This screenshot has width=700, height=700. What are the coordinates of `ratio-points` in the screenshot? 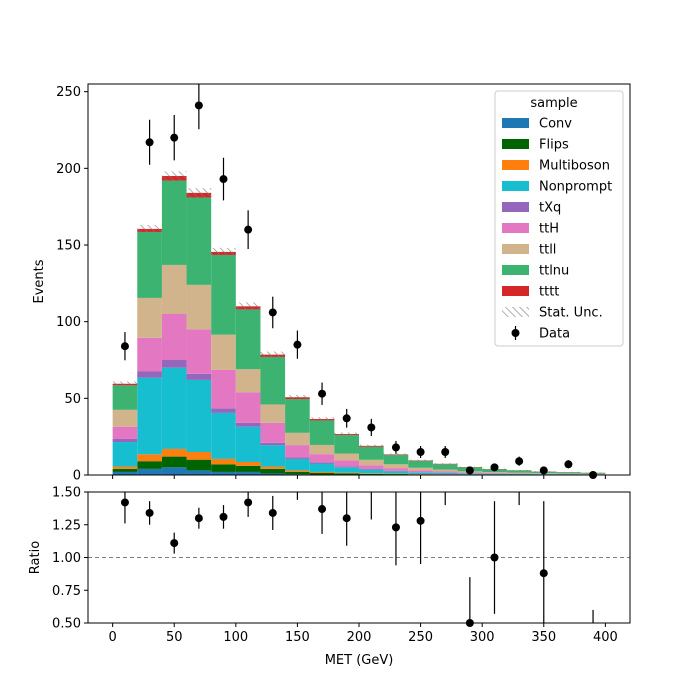 It's located at (357, 559).